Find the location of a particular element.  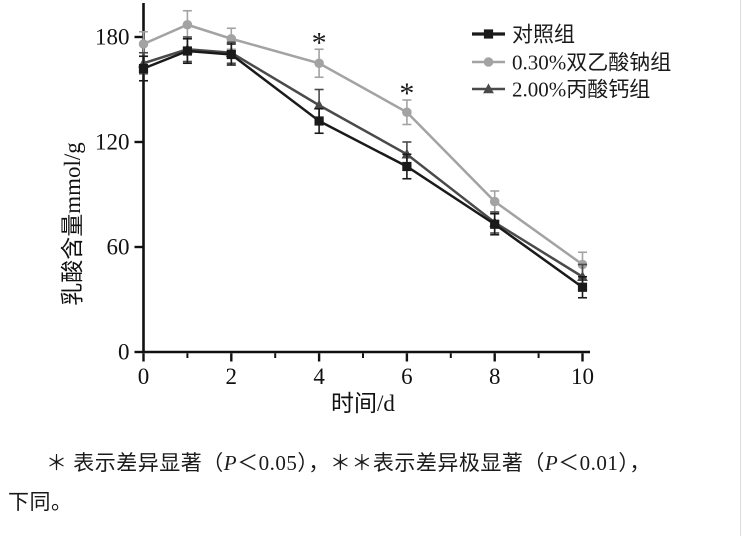

footnote-text: ＊ 表示差异显著（ is located at coordinates (135, 463).